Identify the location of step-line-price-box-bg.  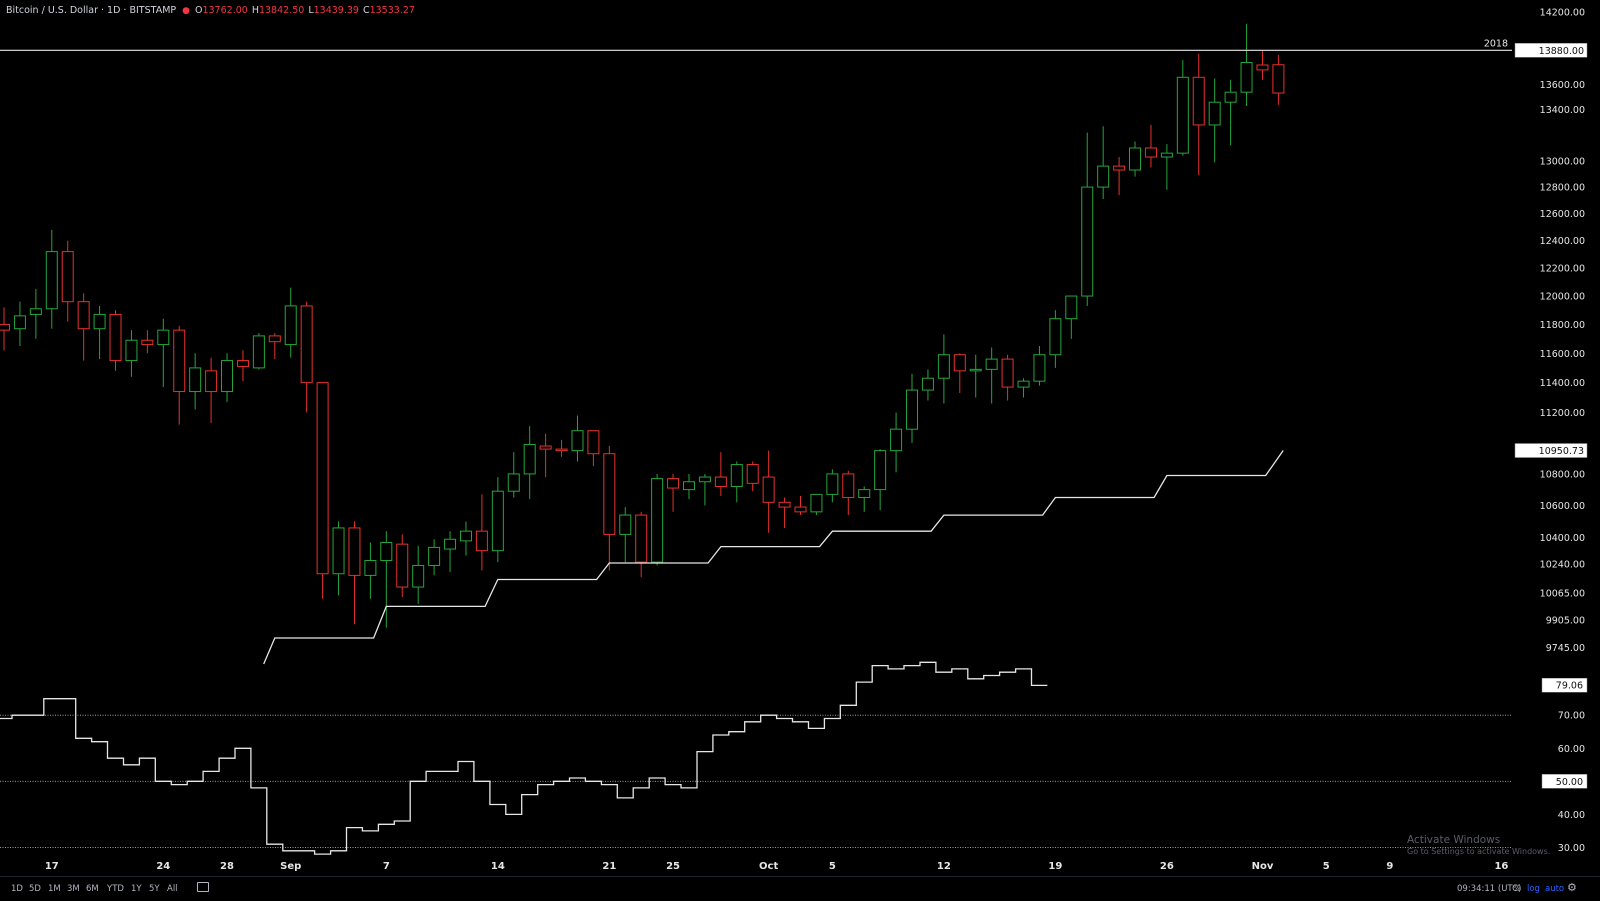
(1551, 450).